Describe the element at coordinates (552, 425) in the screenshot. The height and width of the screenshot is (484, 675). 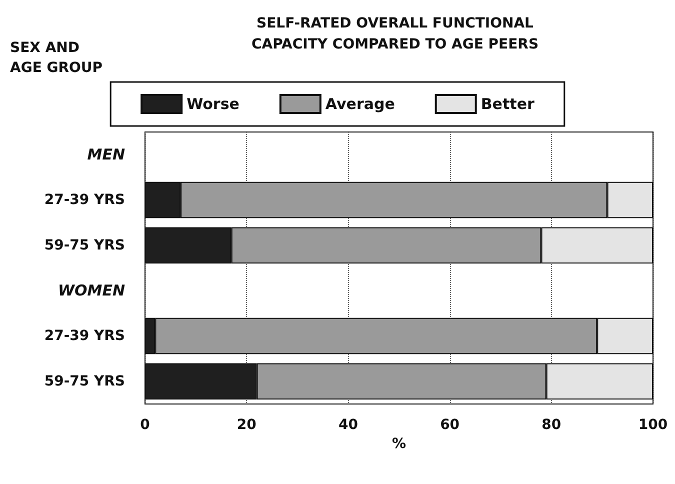
I see `x-tick-label: 80` at that location.